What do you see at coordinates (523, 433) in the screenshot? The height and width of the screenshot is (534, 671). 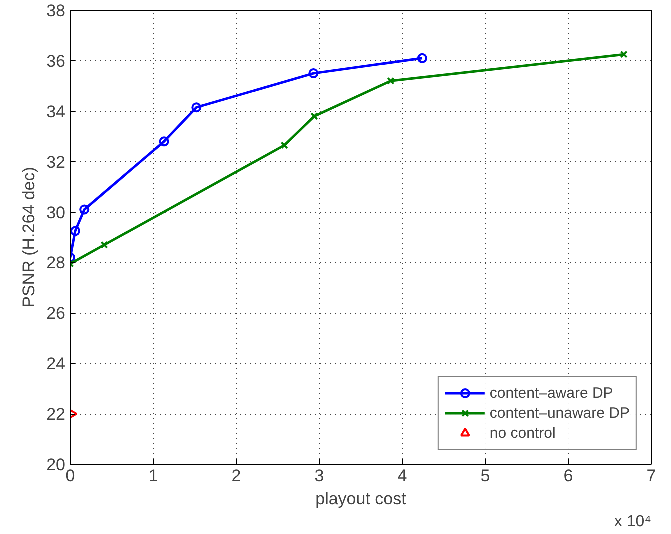 I see `legend-label: no control` at bounding box center [523, 433].